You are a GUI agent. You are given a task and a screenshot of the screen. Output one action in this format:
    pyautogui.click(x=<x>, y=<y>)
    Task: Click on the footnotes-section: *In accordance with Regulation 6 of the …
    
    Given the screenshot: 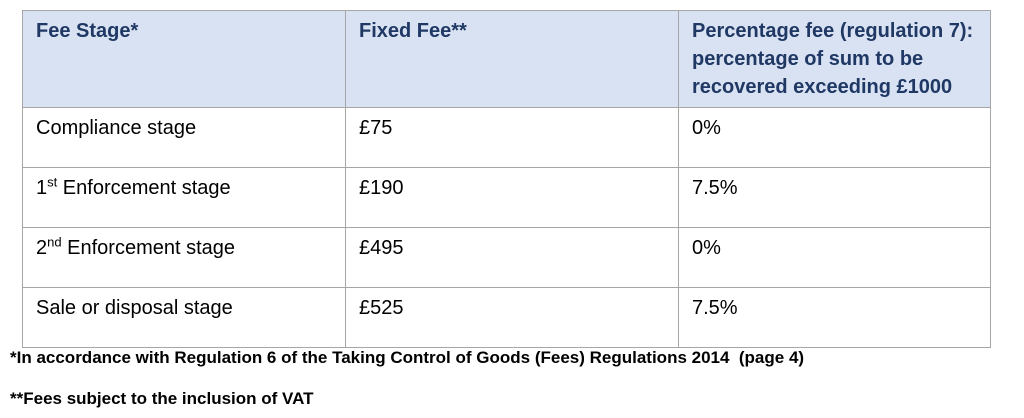 What is the action you would take?
    pyautogui.click(x=510, y=378)
    